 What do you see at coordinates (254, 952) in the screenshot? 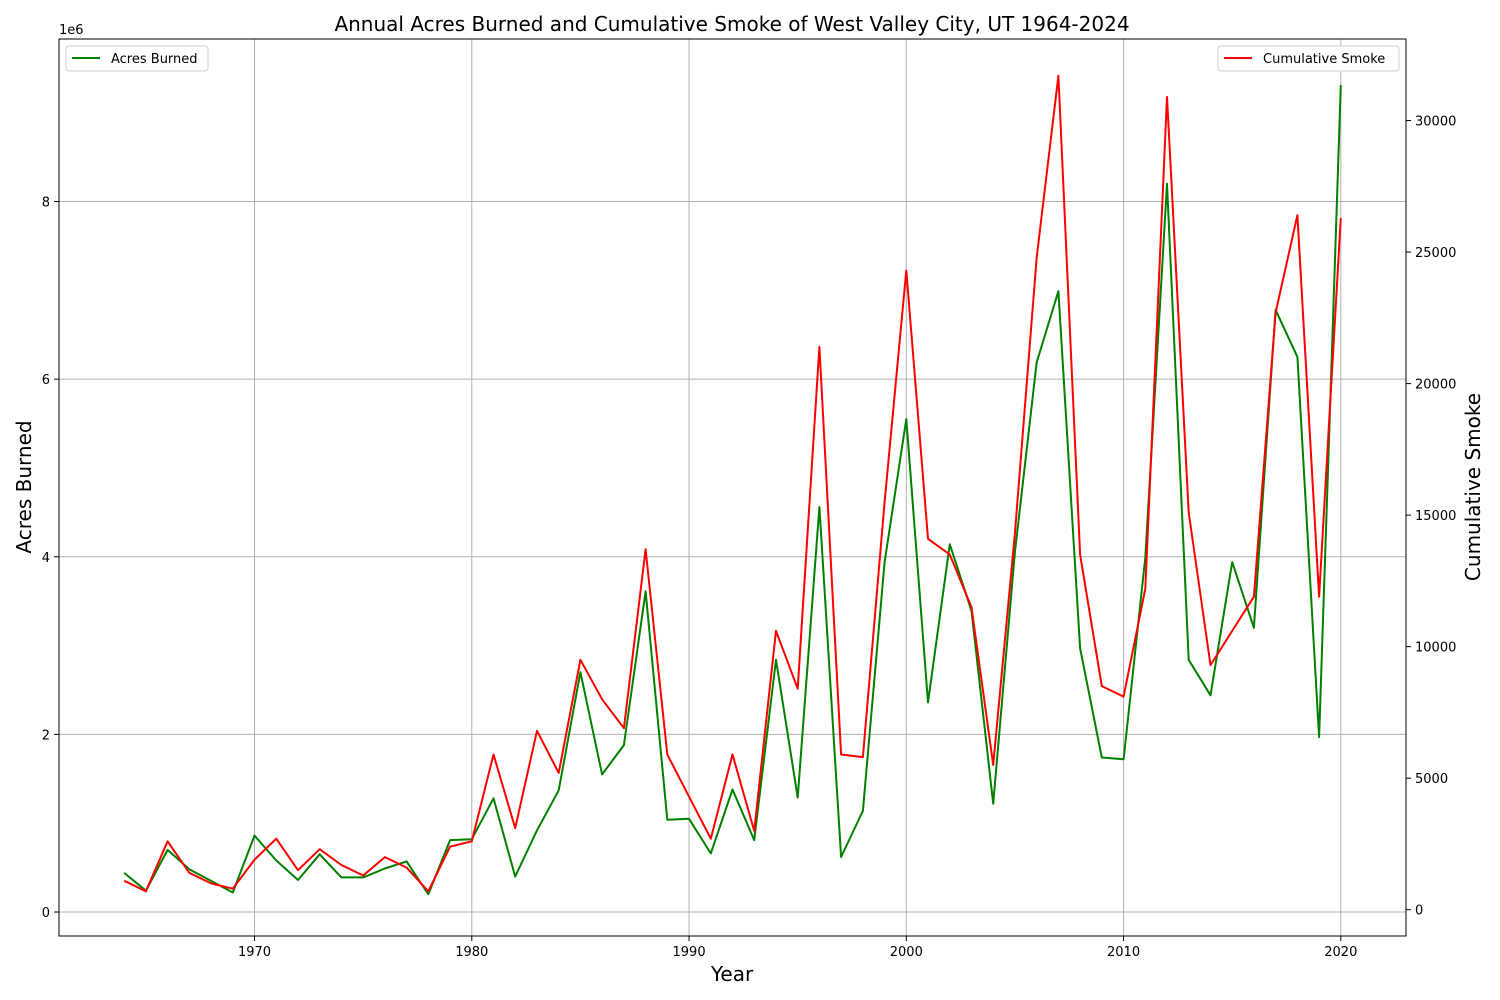
I see `x-tick-label: 1970` at bounding box center [254, 952].